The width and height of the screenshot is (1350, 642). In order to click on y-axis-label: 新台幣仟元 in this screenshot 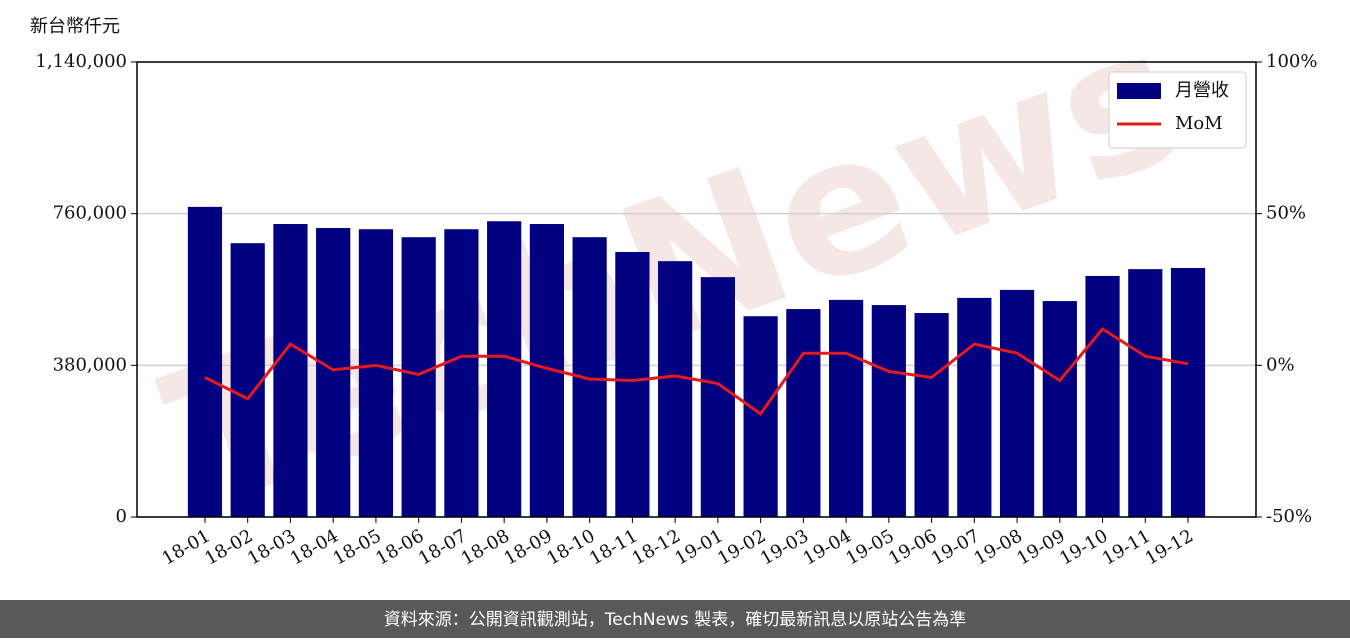, I will do `click(75, 26)`.